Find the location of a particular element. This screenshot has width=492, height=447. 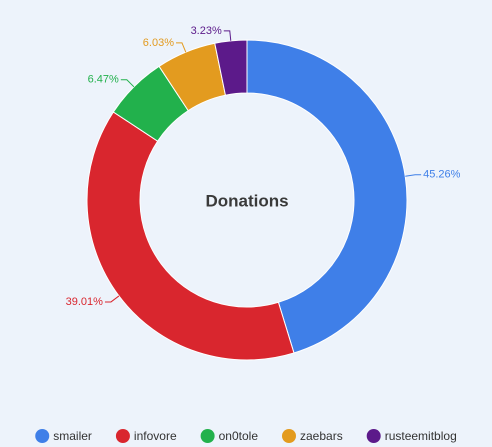

value-label: 3.23% is located at coordinates (206, 31).